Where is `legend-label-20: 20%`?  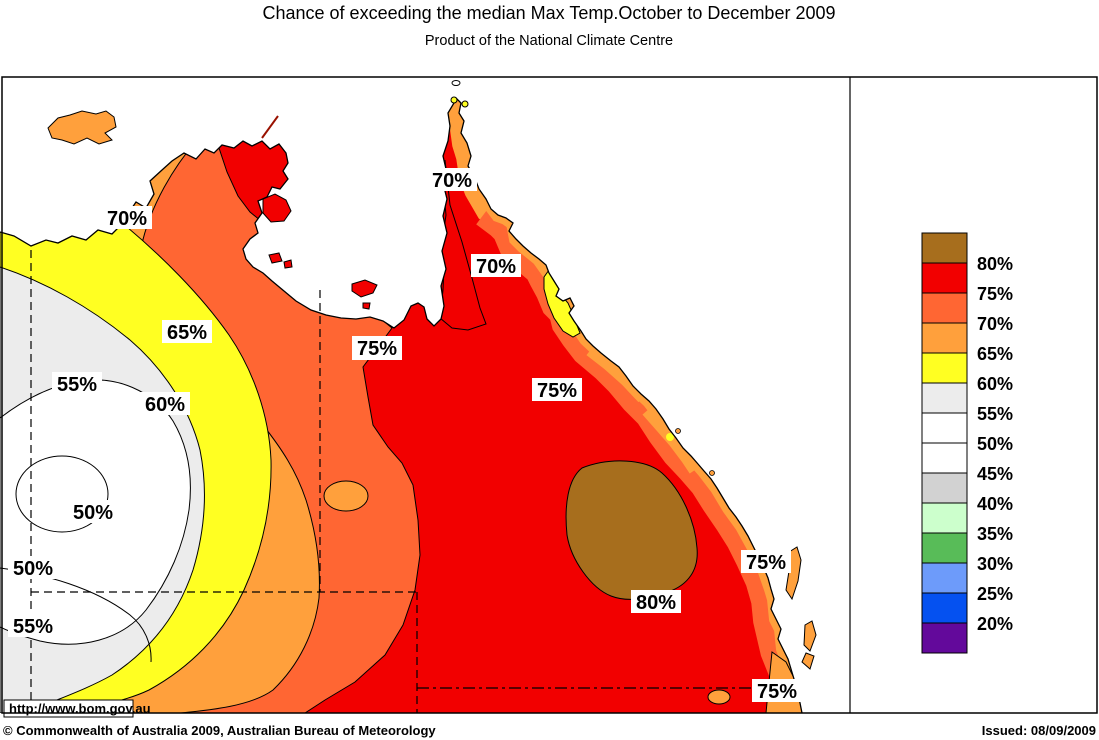 legend-label-20: 20% is located at coordinates (995, 624).